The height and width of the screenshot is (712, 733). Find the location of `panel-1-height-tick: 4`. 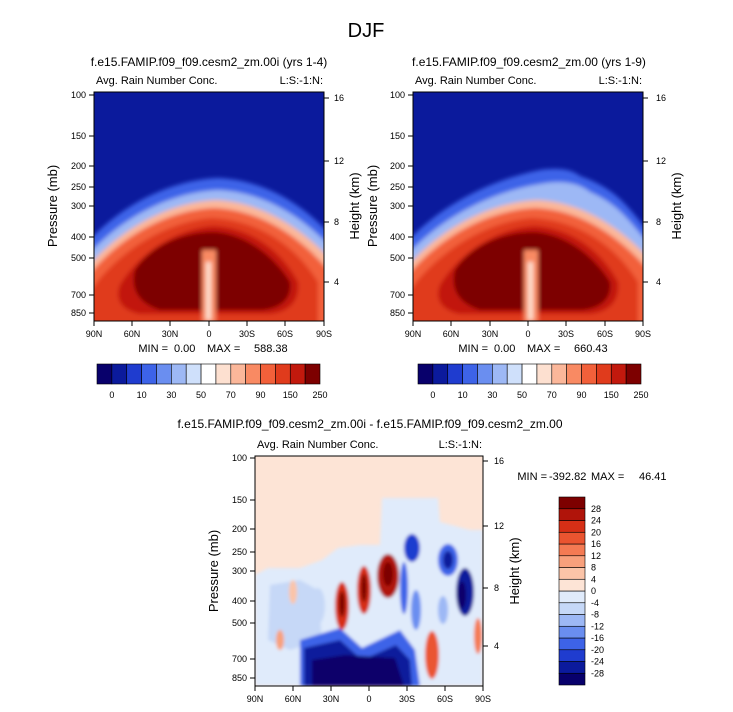

panel-1-height-tick: 4 is located at coordinates (336, 282).